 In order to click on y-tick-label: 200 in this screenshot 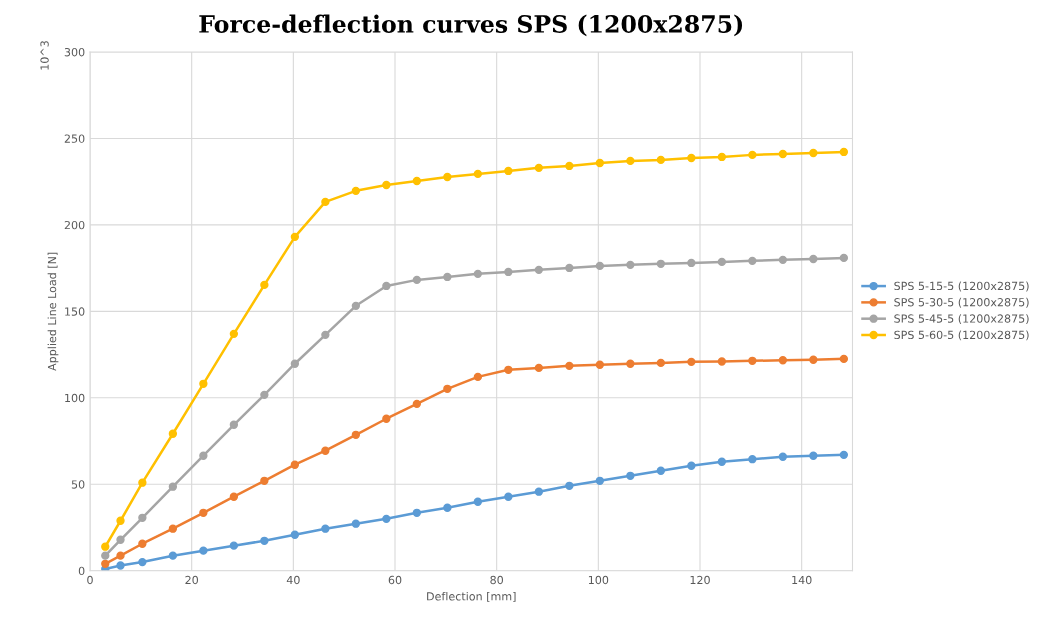, I will do `click(74, 225)`.